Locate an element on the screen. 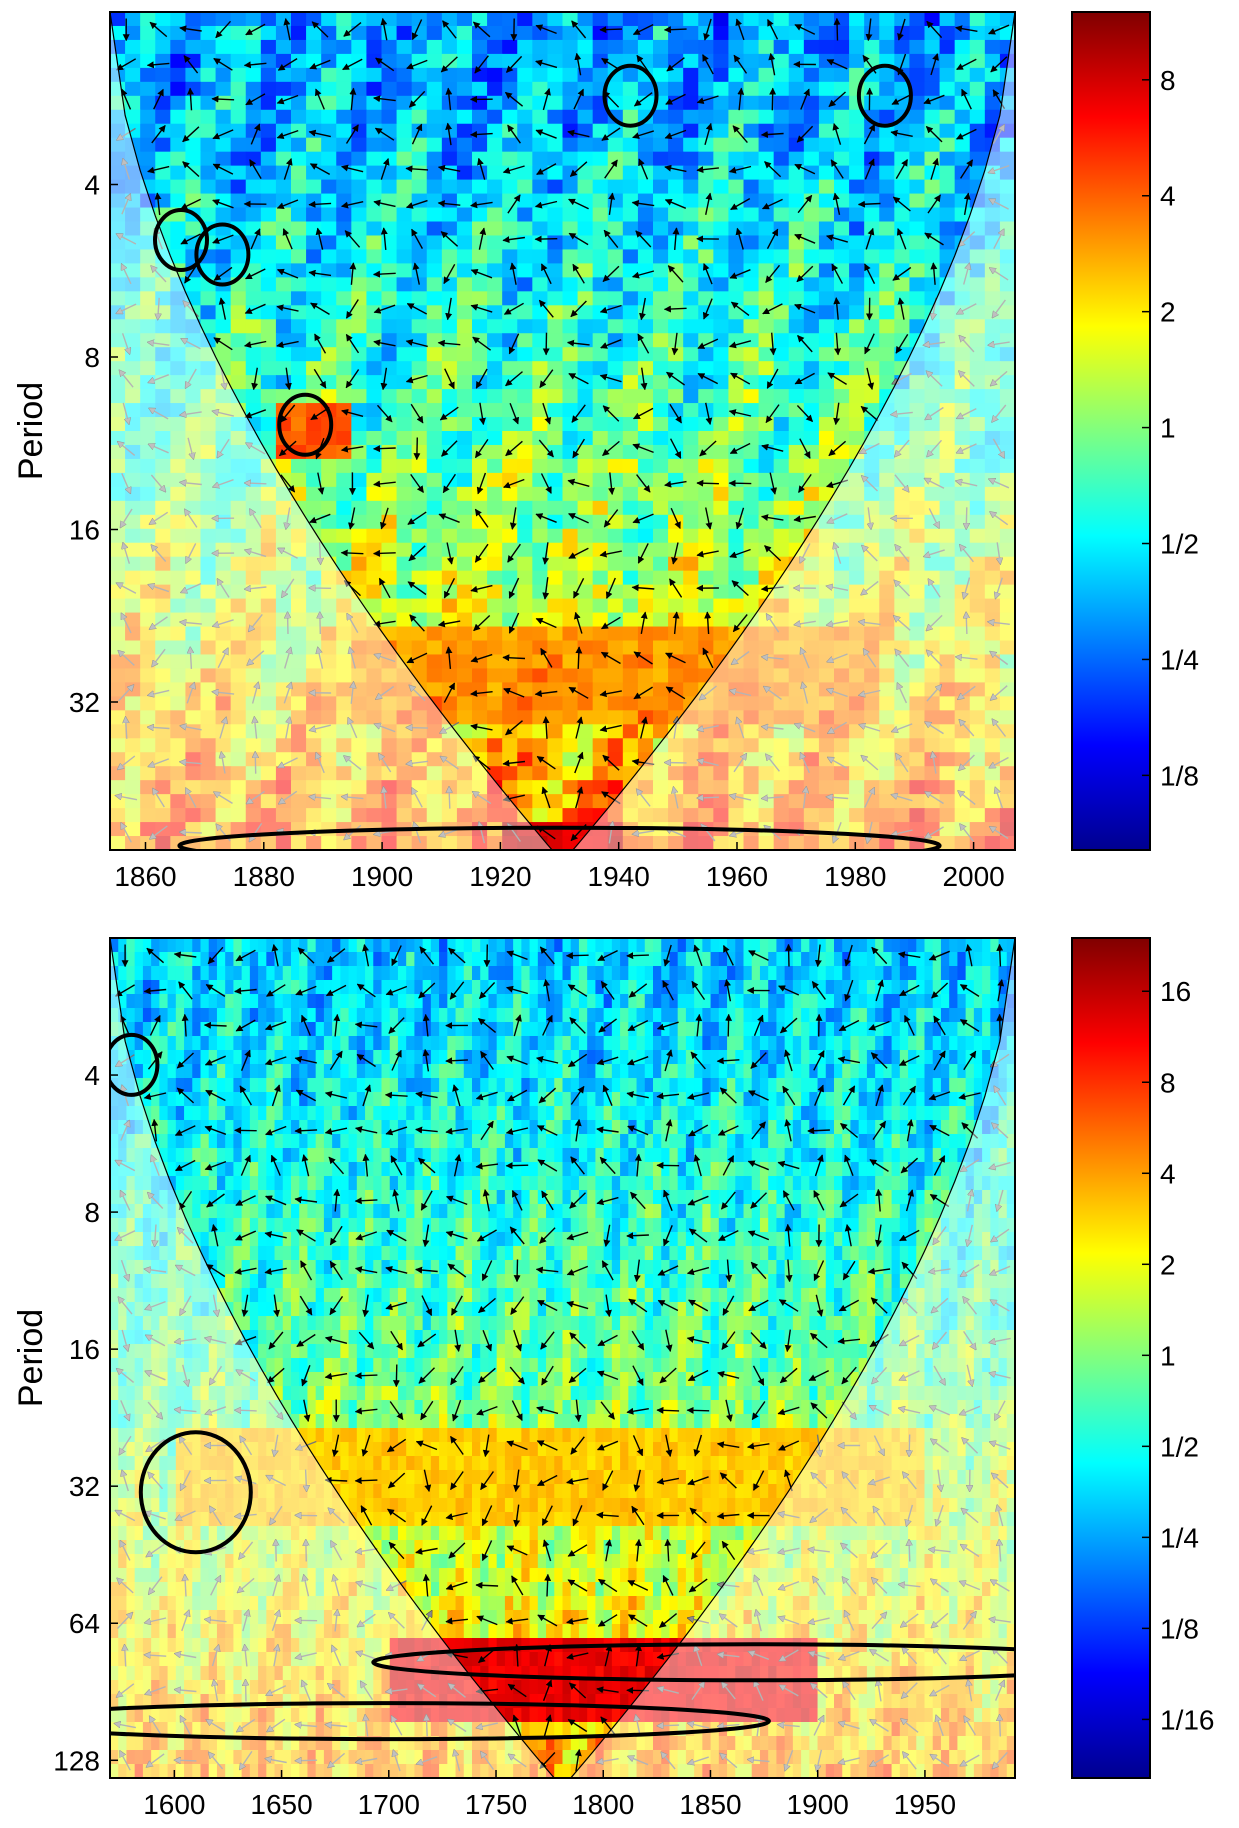 This screenshot has height=1828, width=1239. x-tick-label: 2000 is located at coordinates (973, 876).